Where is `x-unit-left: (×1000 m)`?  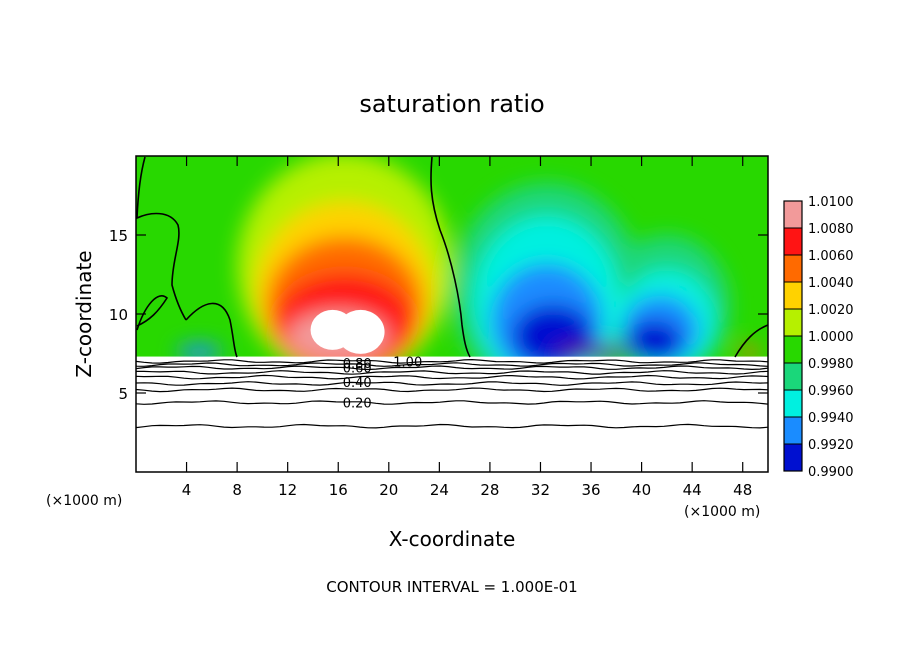
x-unit-left: (×1000 m) is located at coordinates (84, 501).